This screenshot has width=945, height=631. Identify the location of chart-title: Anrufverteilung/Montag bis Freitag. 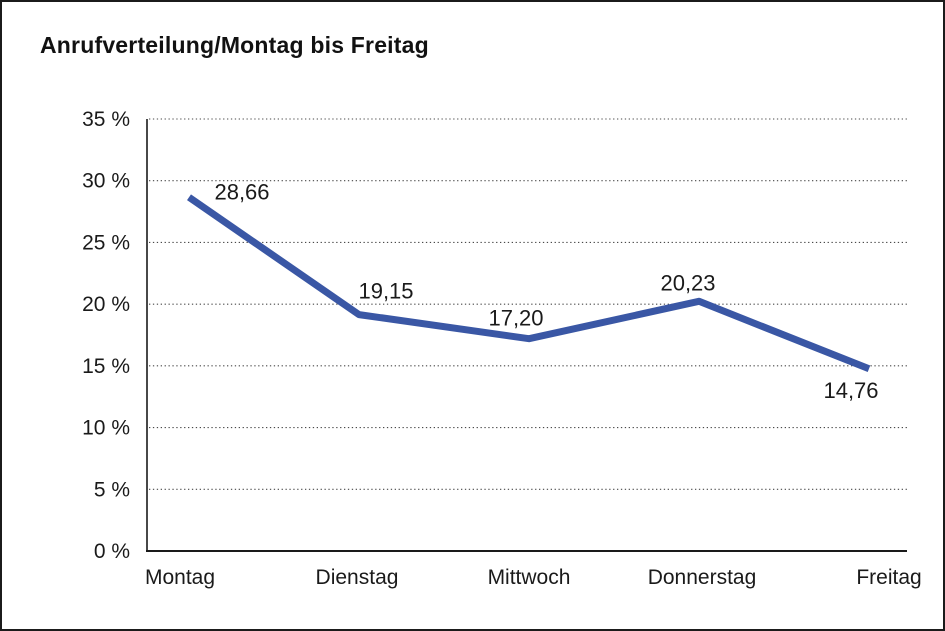
(234, 45).